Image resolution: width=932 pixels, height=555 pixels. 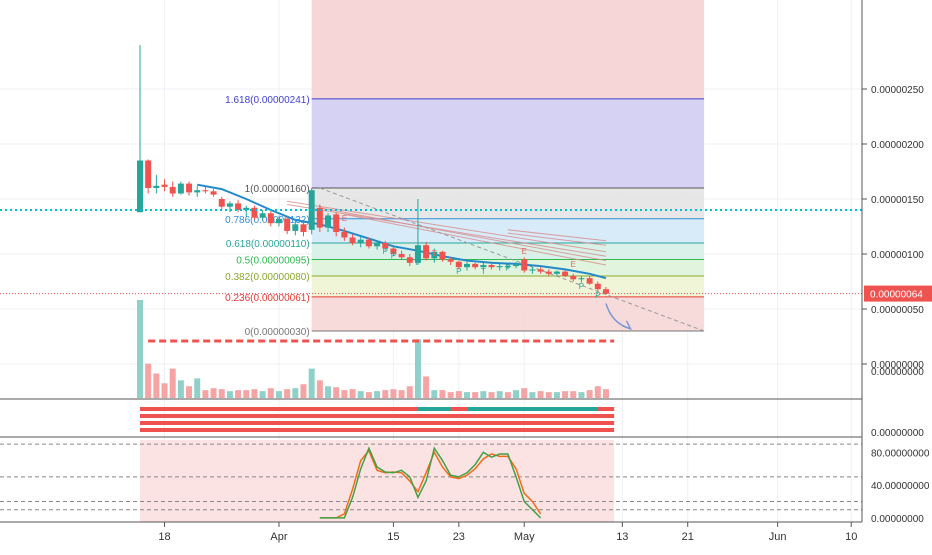 I want to click on last-price-label: 0.00000064, so click(x=896, y=295).